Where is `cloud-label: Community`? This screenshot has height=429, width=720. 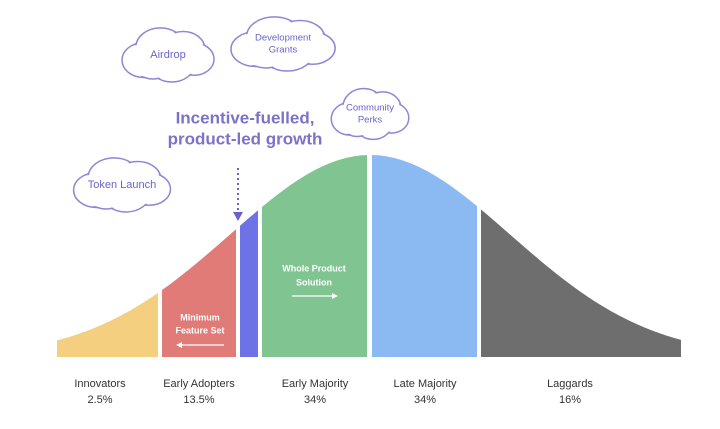
cloud-label: Community is located at coordinates (370, 108).